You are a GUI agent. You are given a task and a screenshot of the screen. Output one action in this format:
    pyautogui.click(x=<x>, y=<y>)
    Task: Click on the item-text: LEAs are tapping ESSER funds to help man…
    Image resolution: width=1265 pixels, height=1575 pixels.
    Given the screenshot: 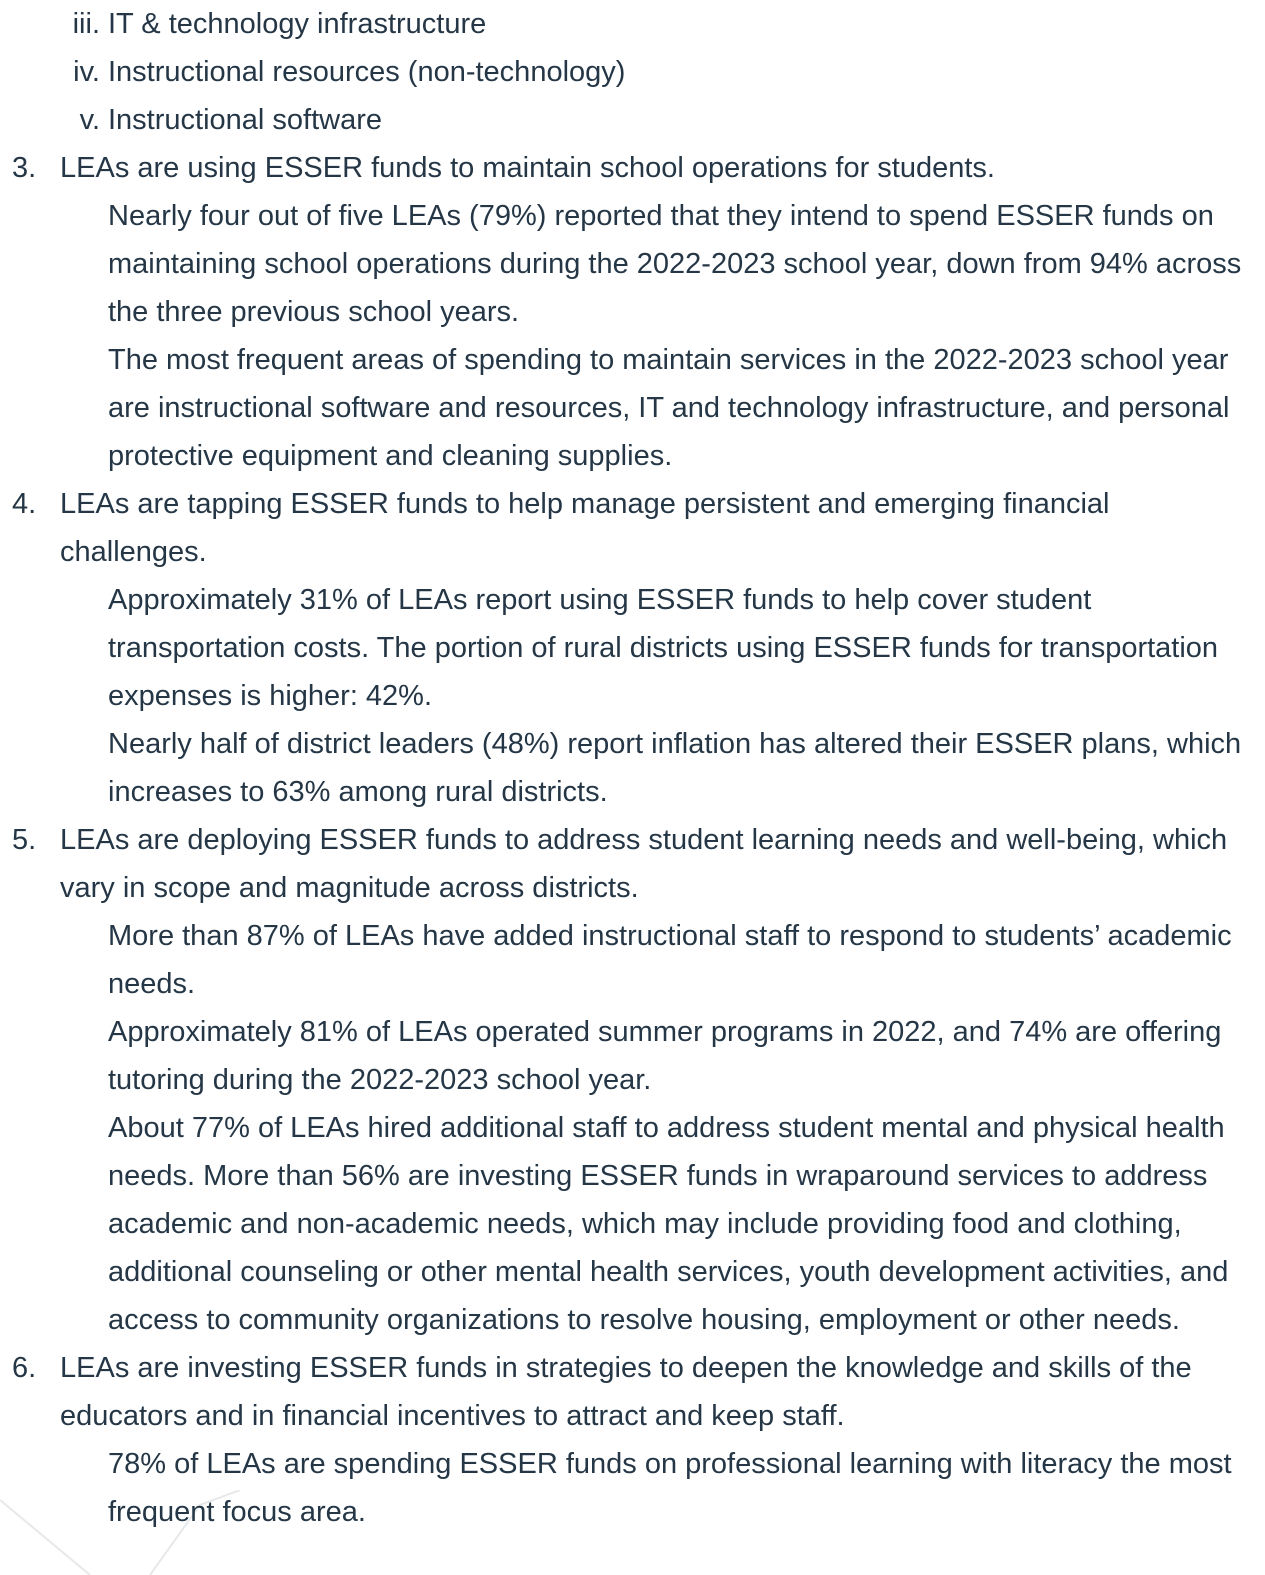 What is the action you would take?
    pyautogui.click(x=585, y=528)
    